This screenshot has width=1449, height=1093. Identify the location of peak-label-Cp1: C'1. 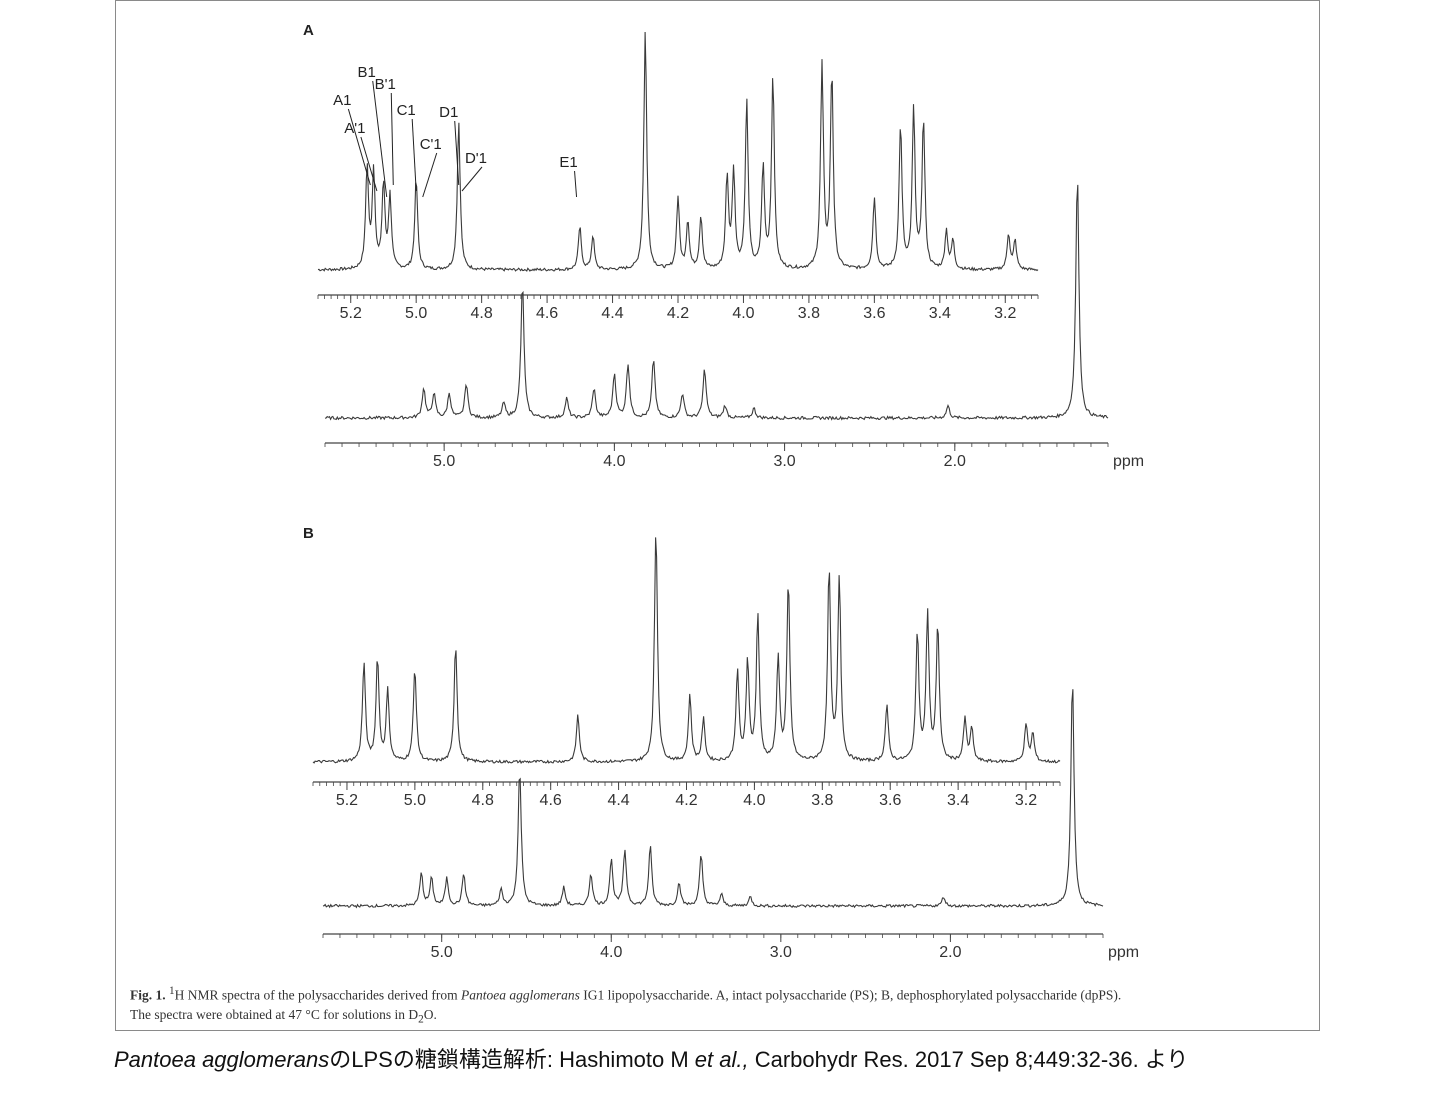
(431, 144).